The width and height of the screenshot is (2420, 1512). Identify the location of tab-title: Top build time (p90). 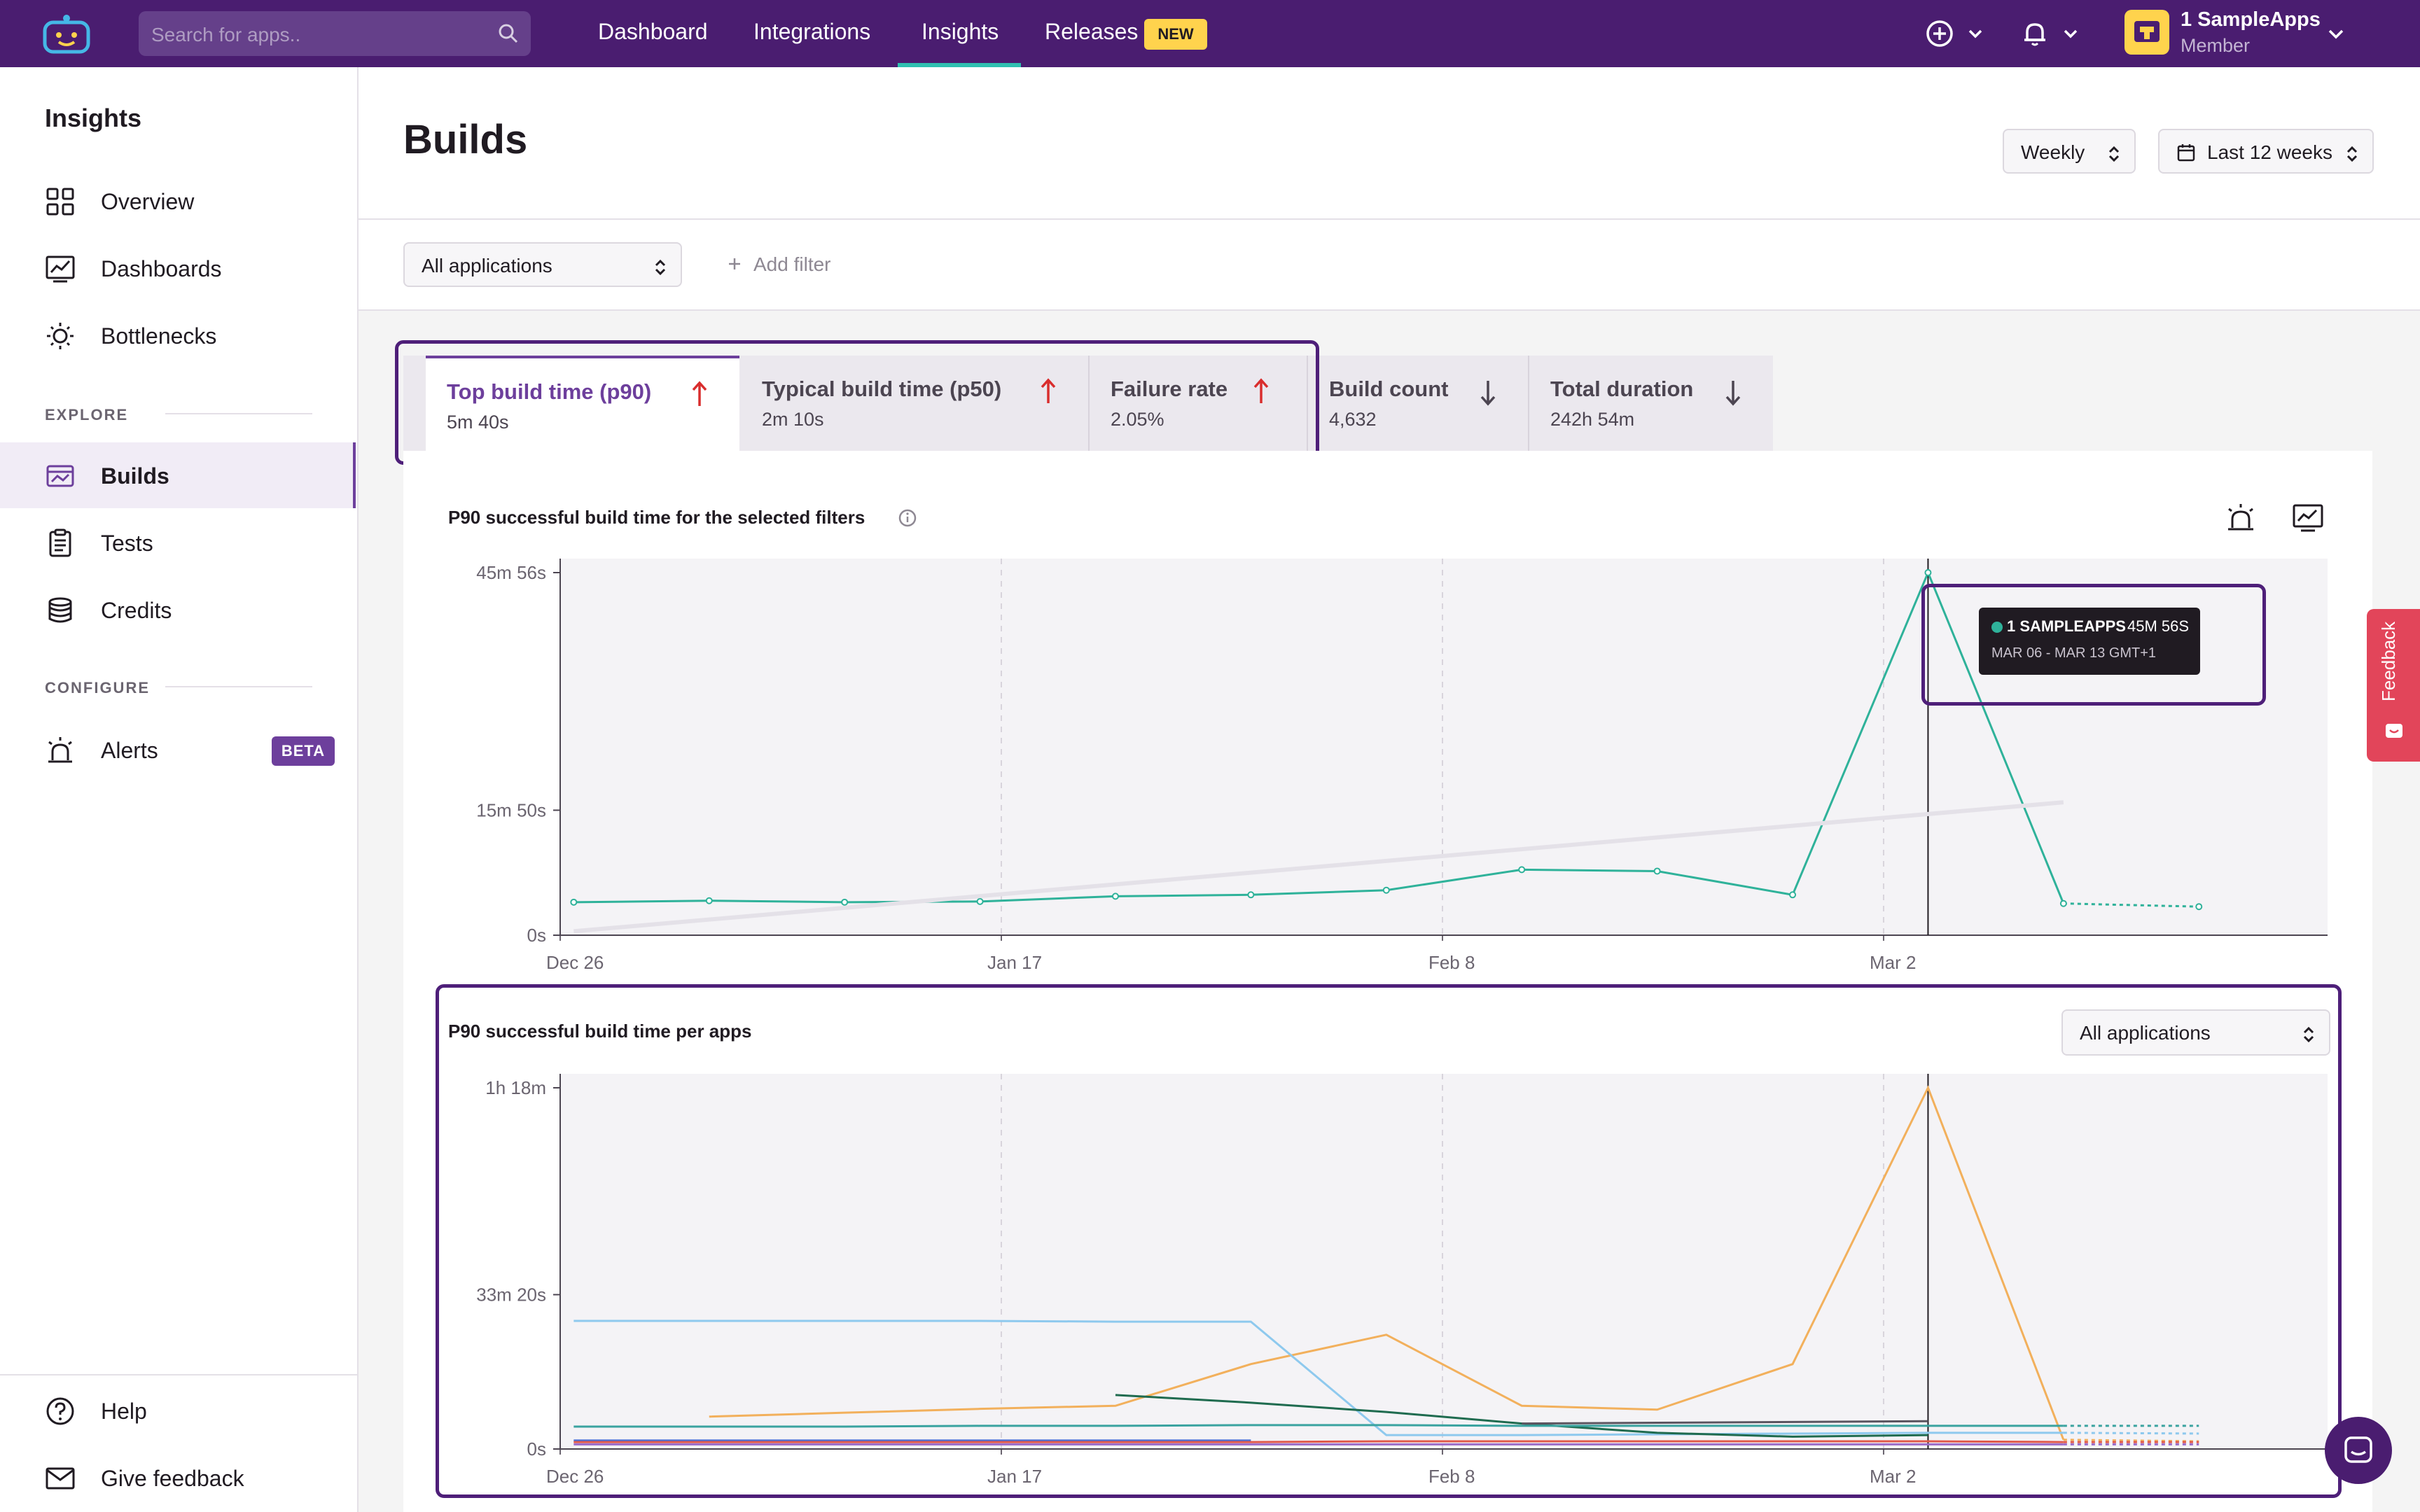
(549, 391).